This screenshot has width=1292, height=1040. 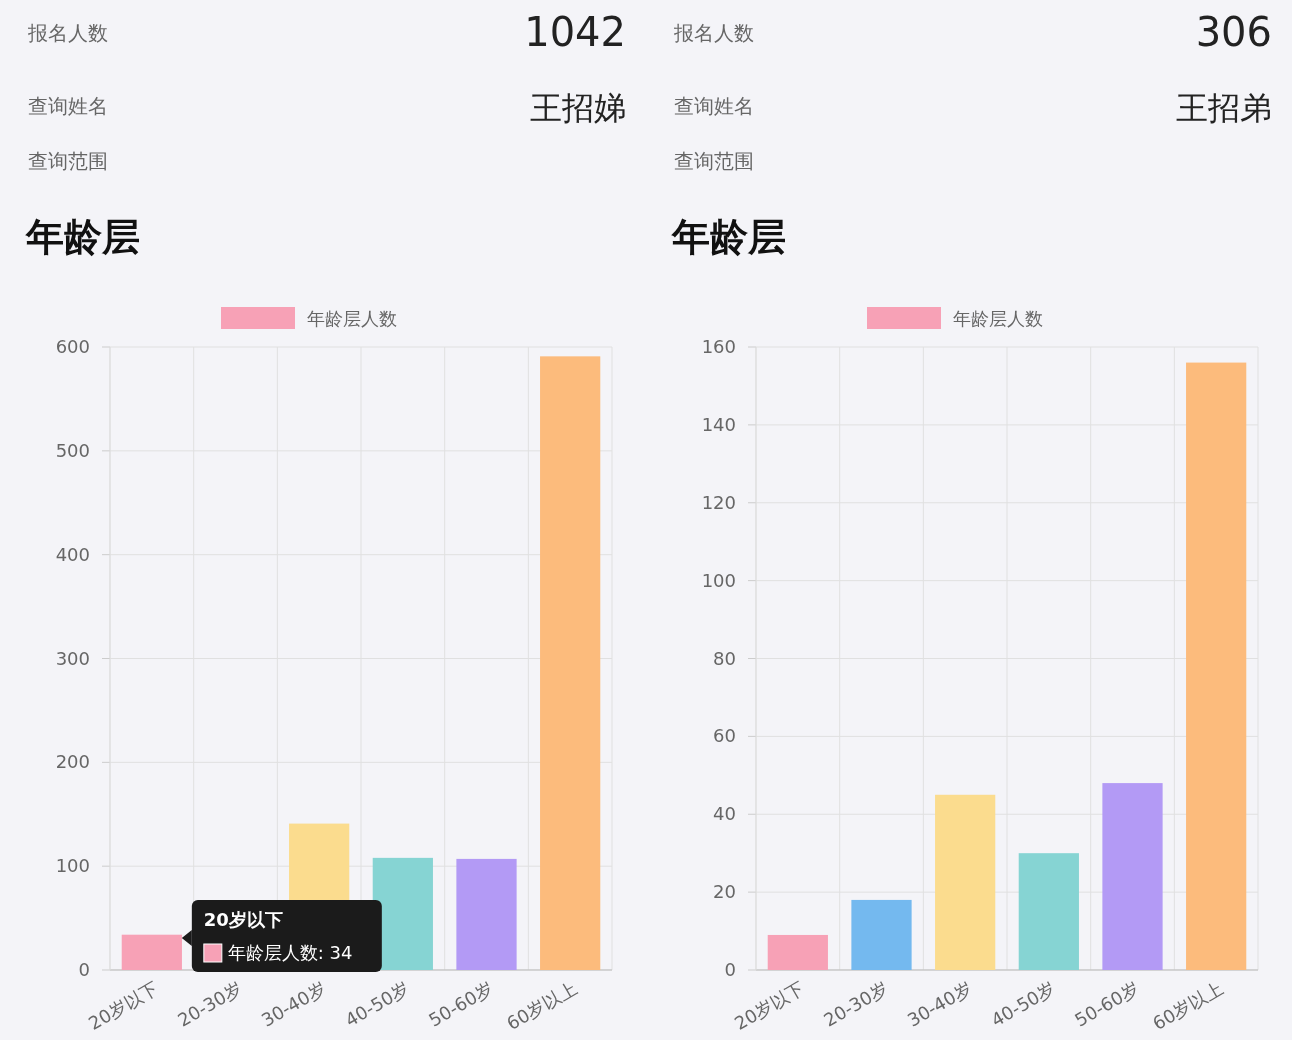 What do you see at coordinates (1233, 32) in the screenshot?
I see `text: 306` at bounding box center [1233, 32].